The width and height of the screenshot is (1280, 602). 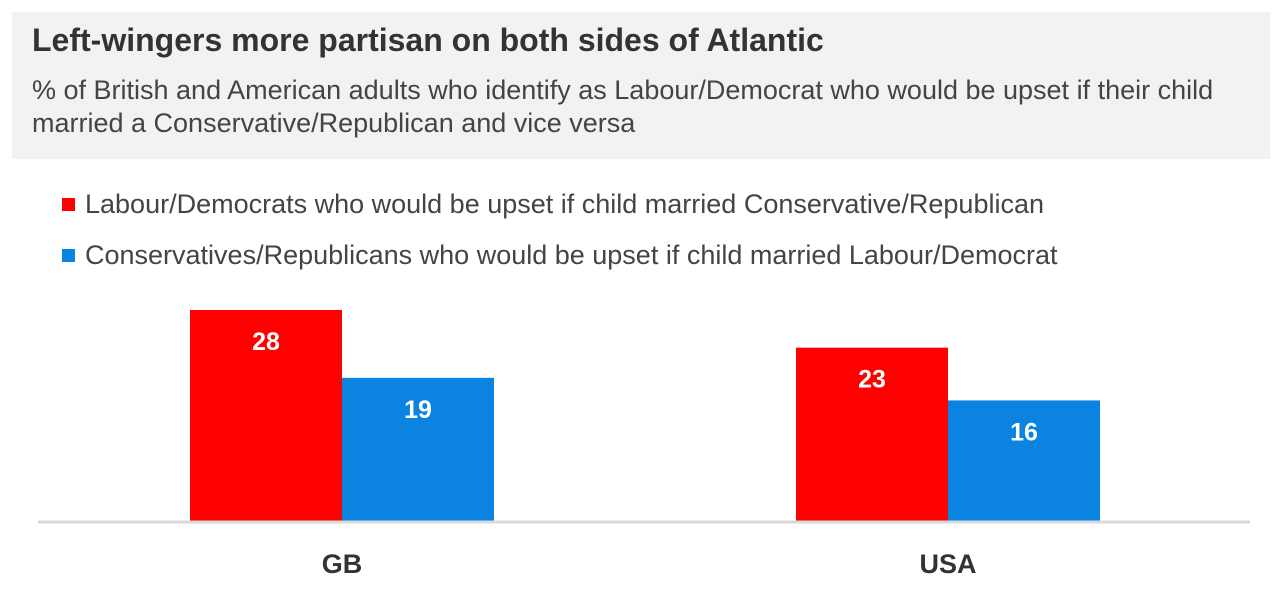 What do you see at coordinates (418, 410) in the screenshot?
I see `data-label-gb-series2: 19` at bounding box center [418, 410].